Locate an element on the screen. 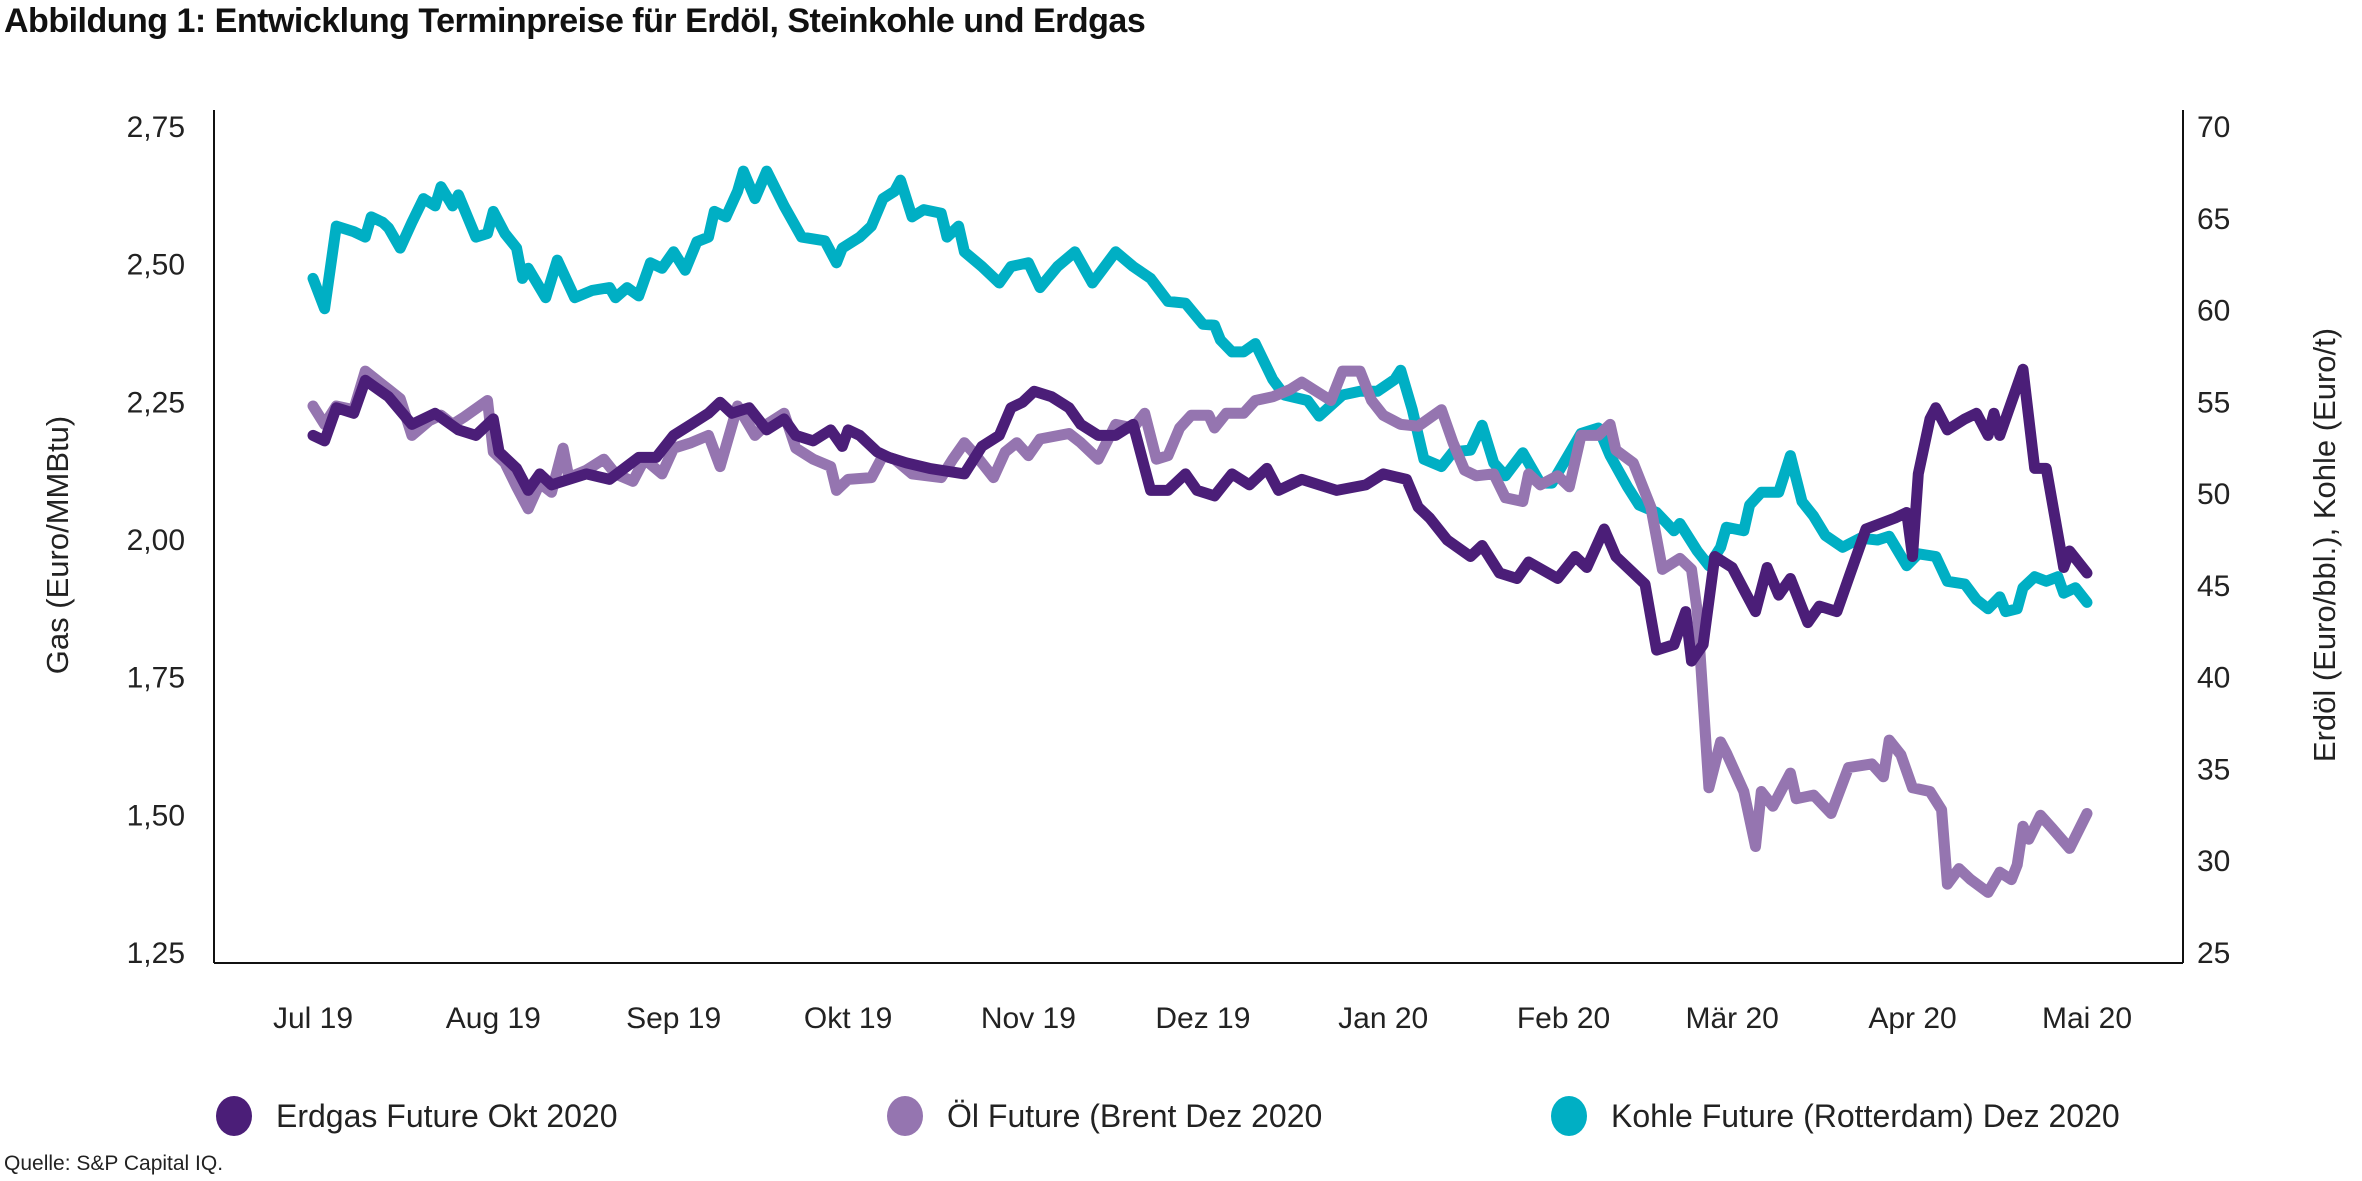 Image resolution: width=2362 pixels, height=1181 pixels. x-tick-label: Okt 19 is located at coordinates (848, 1018).